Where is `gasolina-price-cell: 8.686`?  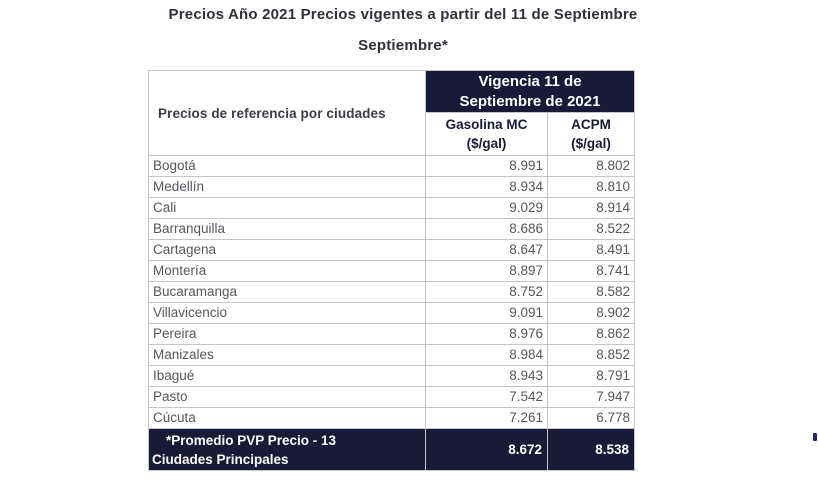 gasolina-price-cell: 8.686 is located at coordinates (486, 229).